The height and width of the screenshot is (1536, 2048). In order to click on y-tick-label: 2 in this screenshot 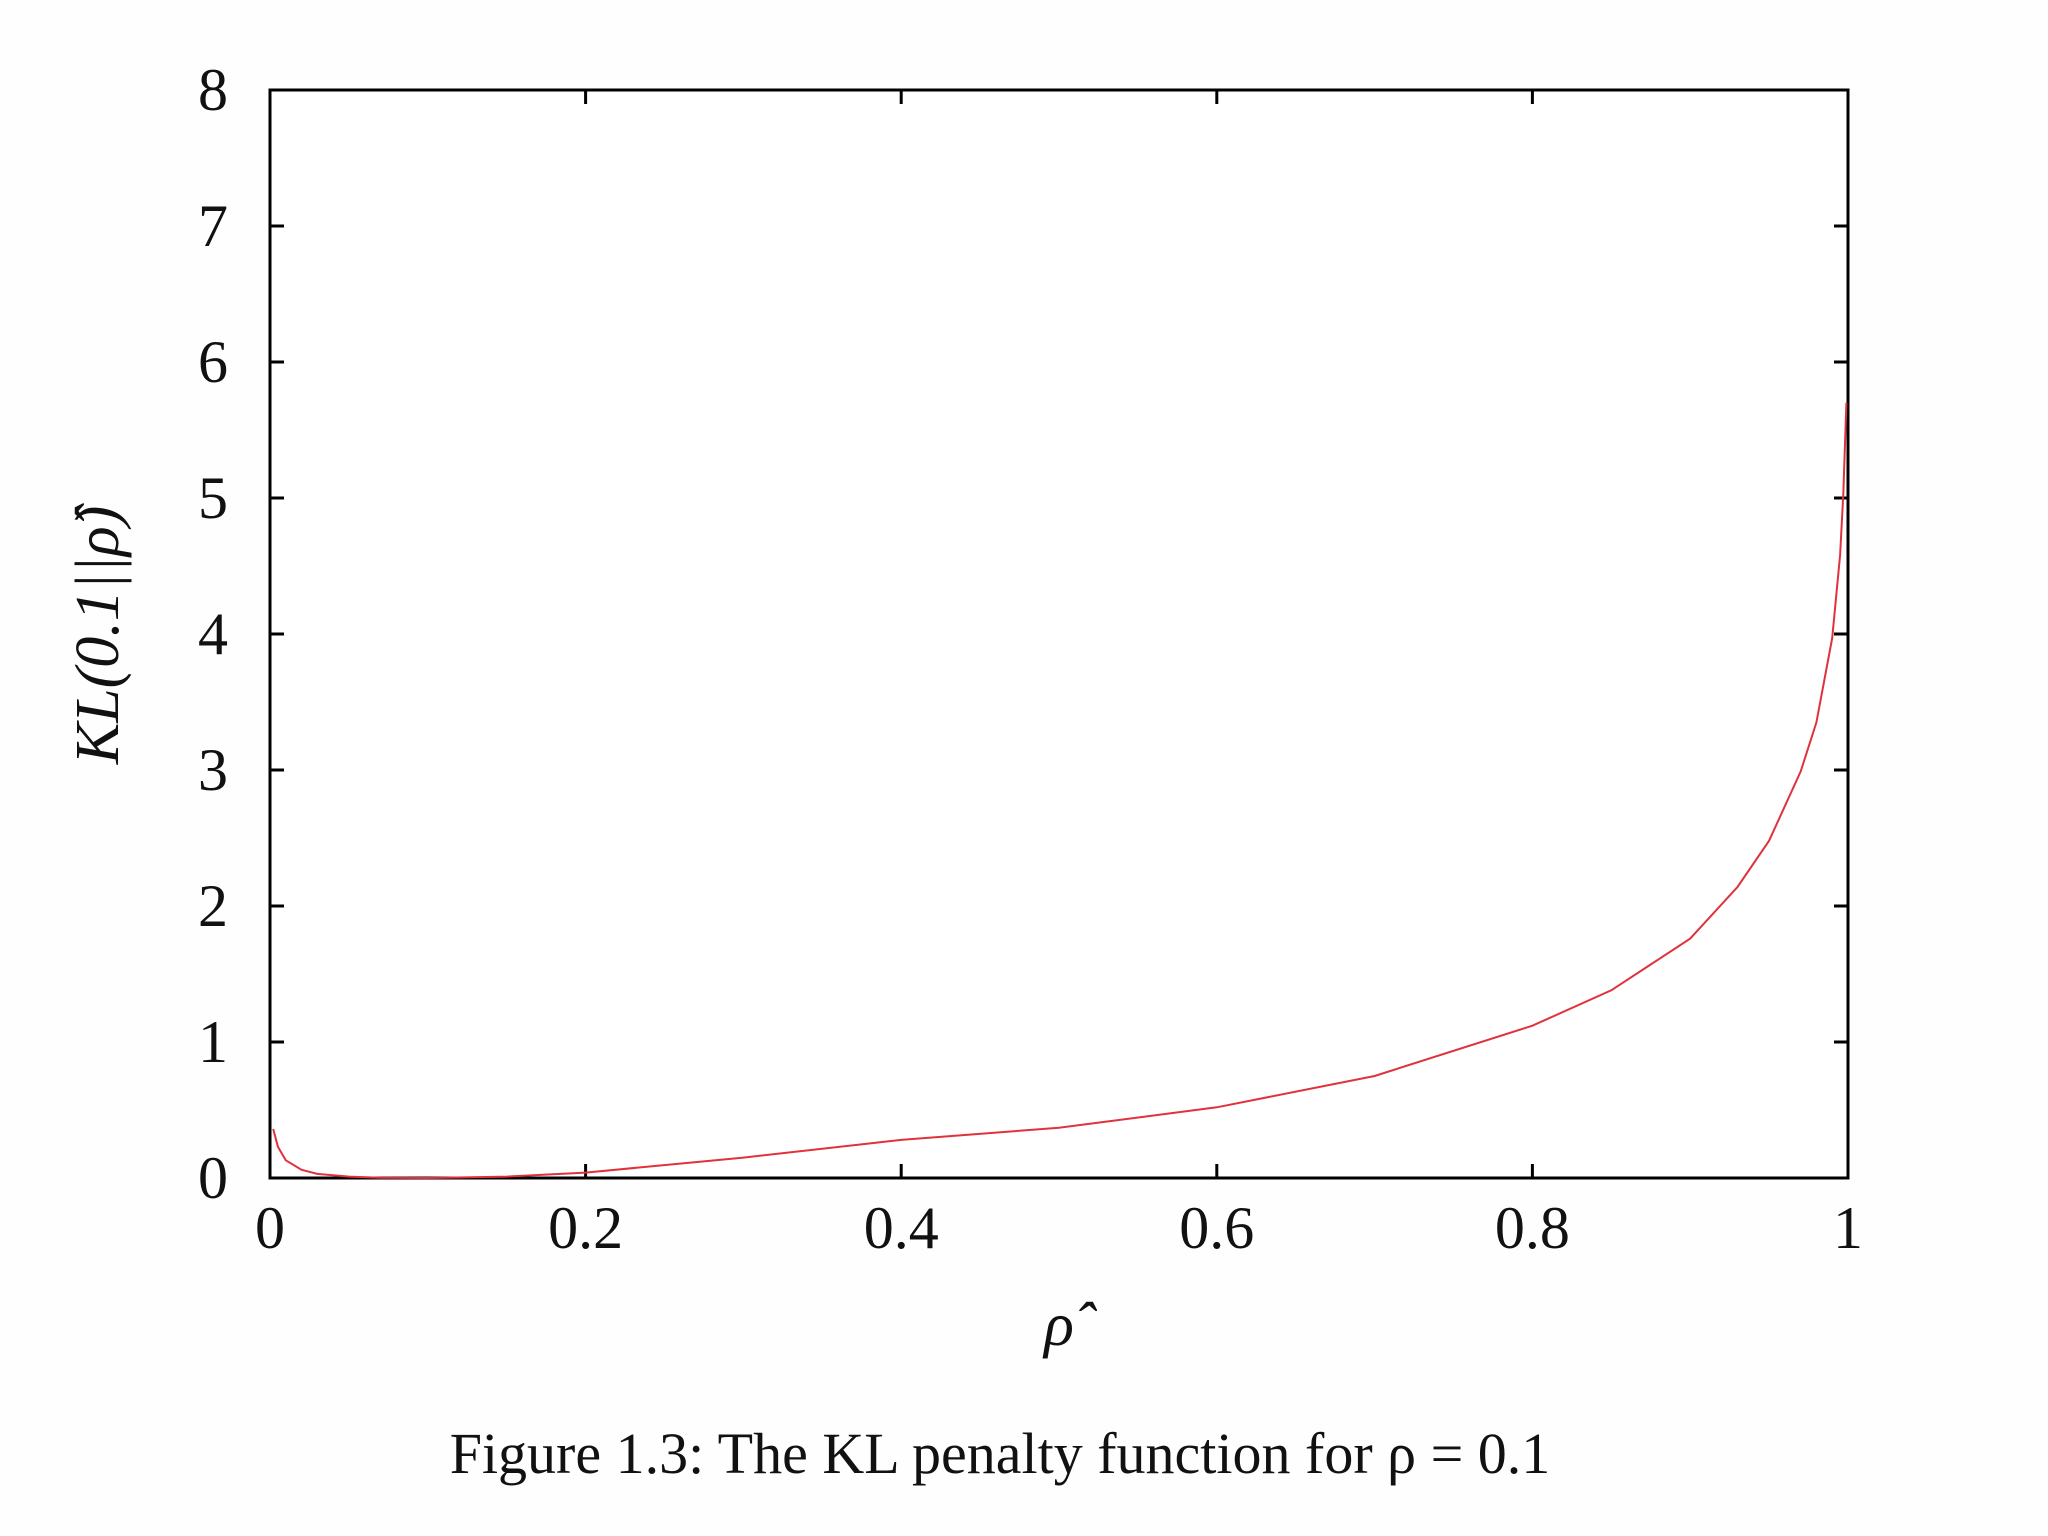, I will do `click(213, 906)`.